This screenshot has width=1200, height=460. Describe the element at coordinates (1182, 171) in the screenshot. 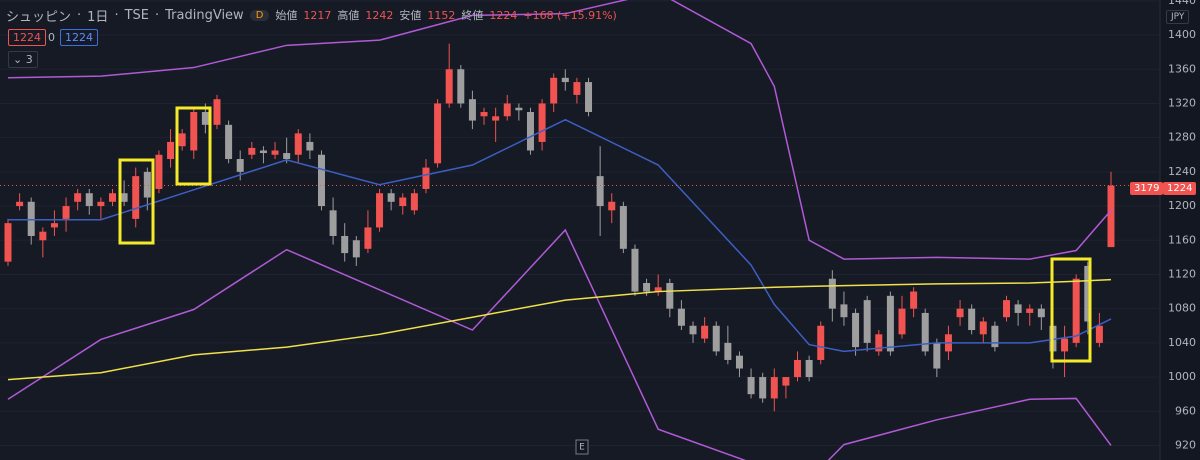

I see `y-tick-label: 1240` at that location.